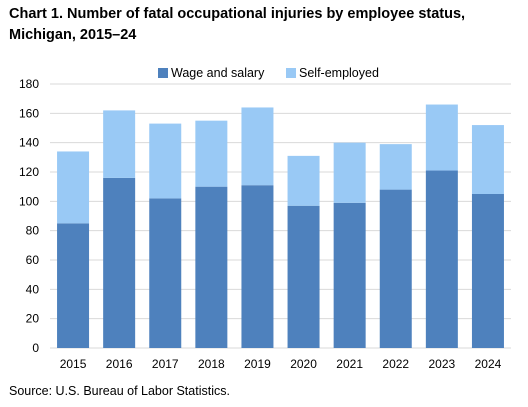 The height and width of the screenshot is (407, 528). I want to click on bar-self-employed-2017, so click(165, 161).